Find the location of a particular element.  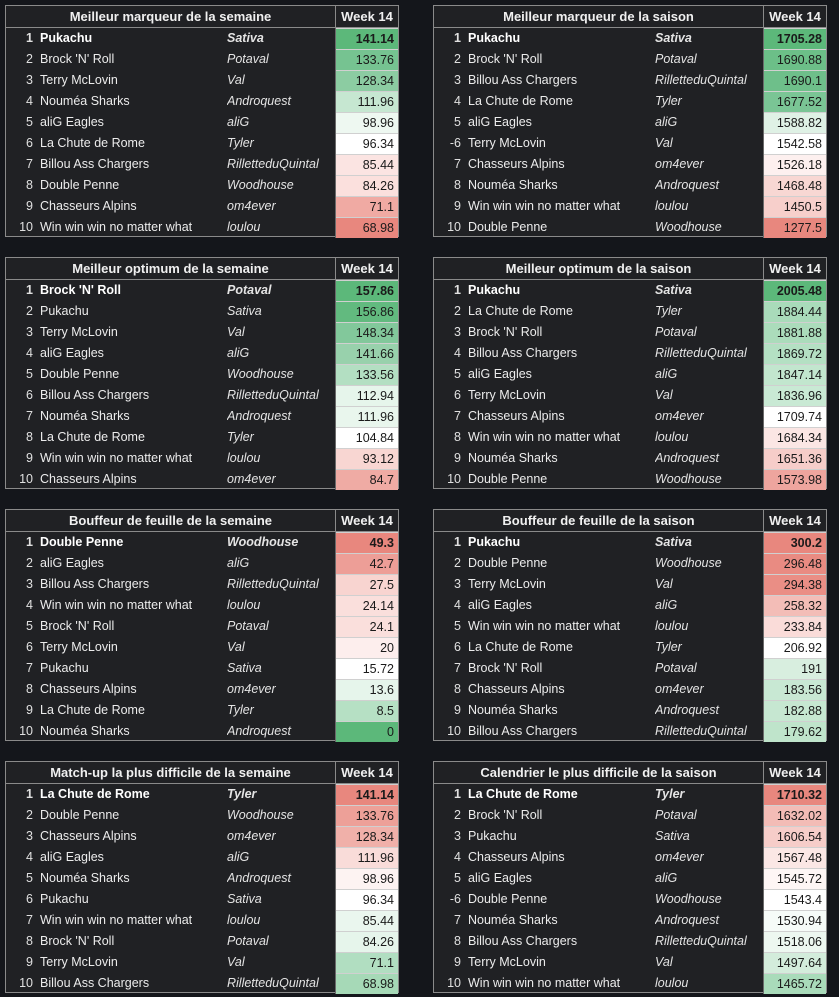

team-name: Billou Ass Chargers is located at coordinates (95, 983).